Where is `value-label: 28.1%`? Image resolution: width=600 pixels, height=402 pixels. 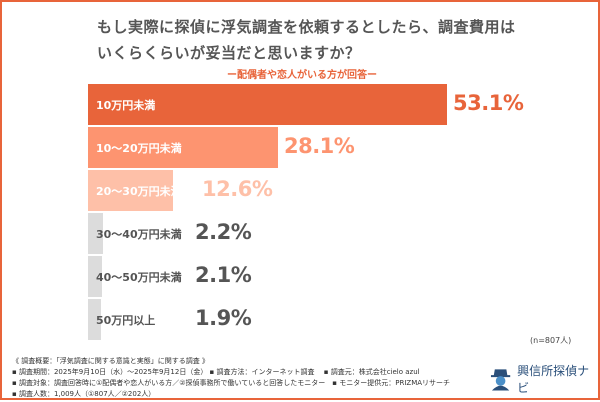 value-label: 28.1% is located at coordinates (319, 146).